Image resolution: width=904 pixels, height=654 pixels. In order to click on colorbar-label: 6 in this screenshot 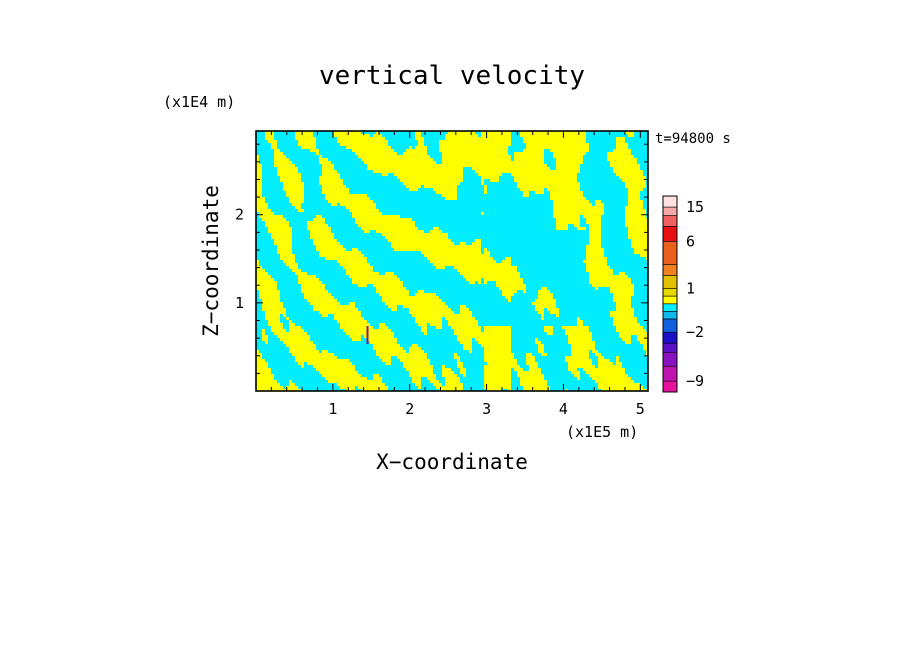, I will do `click(690, 241)`.